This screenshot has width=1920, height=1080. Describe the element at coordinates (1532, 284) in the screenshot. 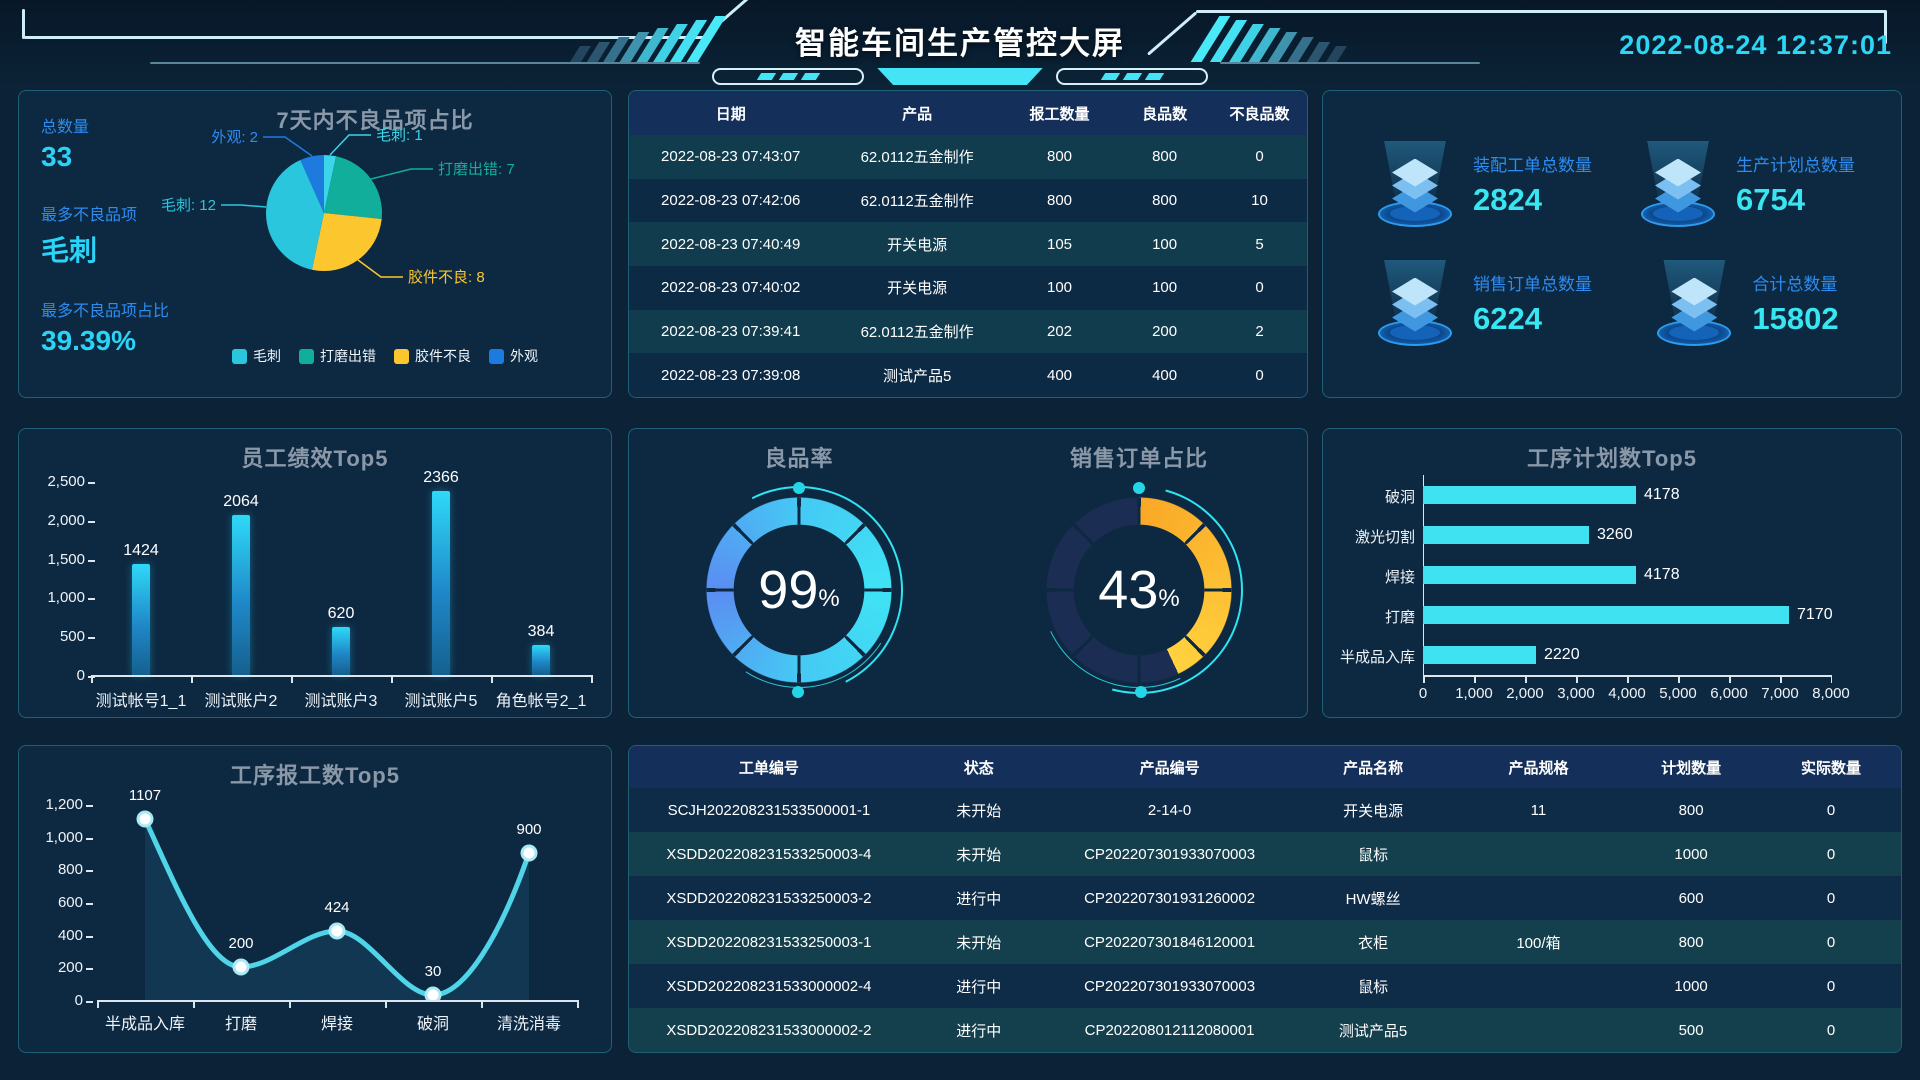

I see `stat-label: 销售订单总数量` at that location.